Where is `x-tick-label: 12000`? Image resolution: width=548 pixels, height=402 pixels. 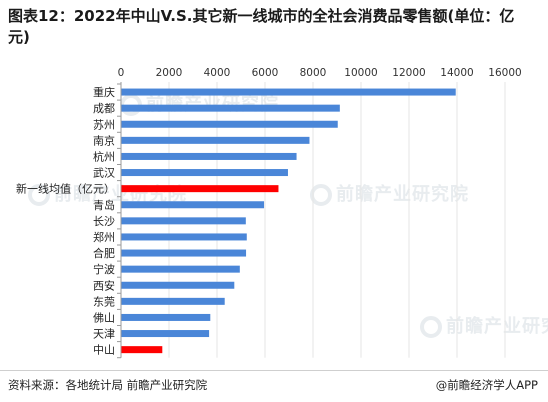
x-tick-label: 12000 is located at coordinates (408, 73).